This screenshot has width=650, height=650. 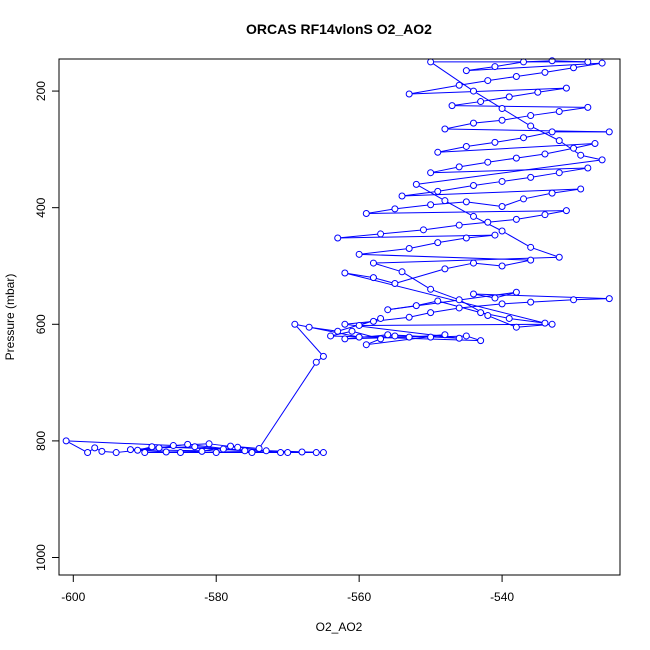 I want to click on x-tick-label: -600, so click(x=73, y=597).